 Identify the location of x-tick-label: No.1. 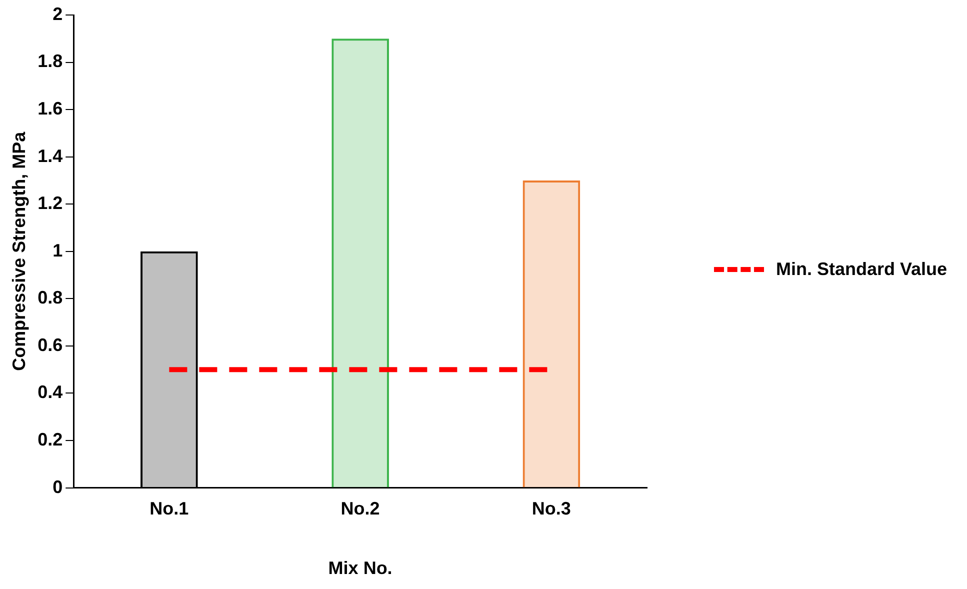
(169, 508).